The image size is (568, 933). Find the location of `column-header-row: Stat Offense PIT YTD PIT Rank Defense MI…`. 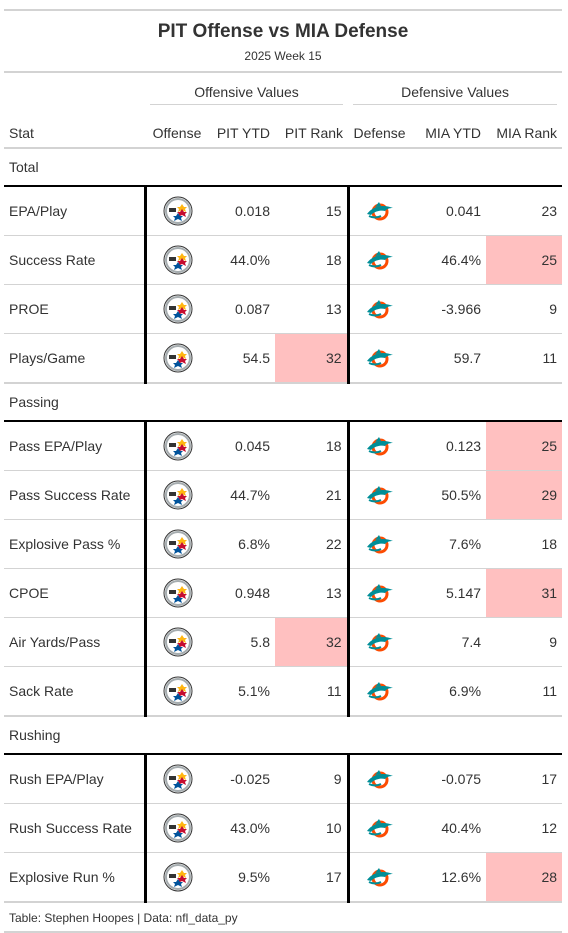

column-header-row: Stat Offense PIT YTD PIT Rank Defense MI… is located at coordinates (283, 128).